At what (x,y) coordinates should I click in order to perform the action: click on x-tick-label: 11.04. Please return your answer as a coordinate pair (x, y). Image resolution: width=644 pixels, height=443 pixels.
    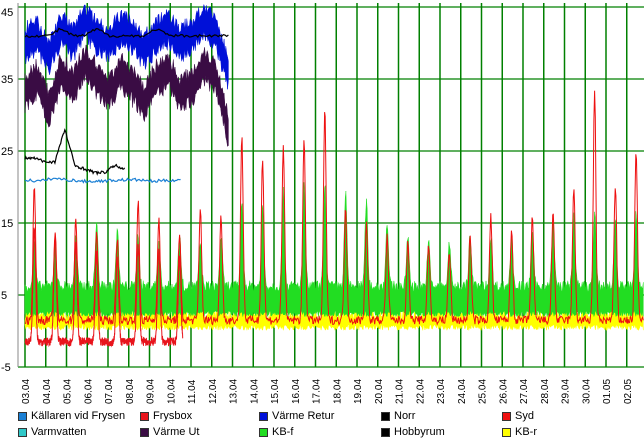
    Looking at the image, I should click on (192, 391).